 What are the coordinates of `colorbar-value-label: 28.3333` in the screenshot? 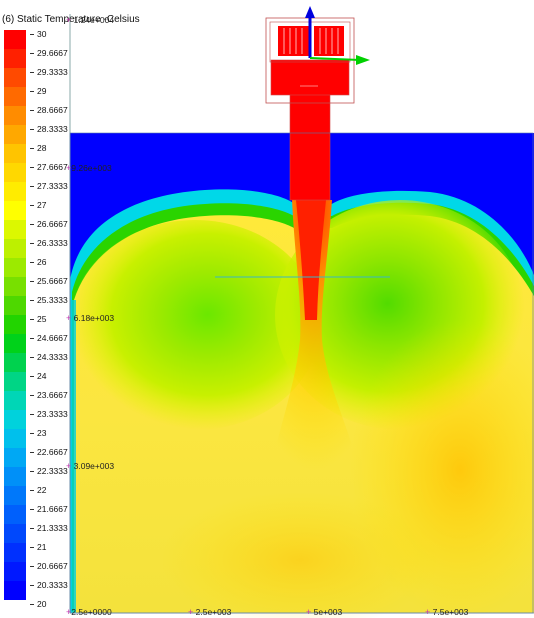 It's located at (52, 129).